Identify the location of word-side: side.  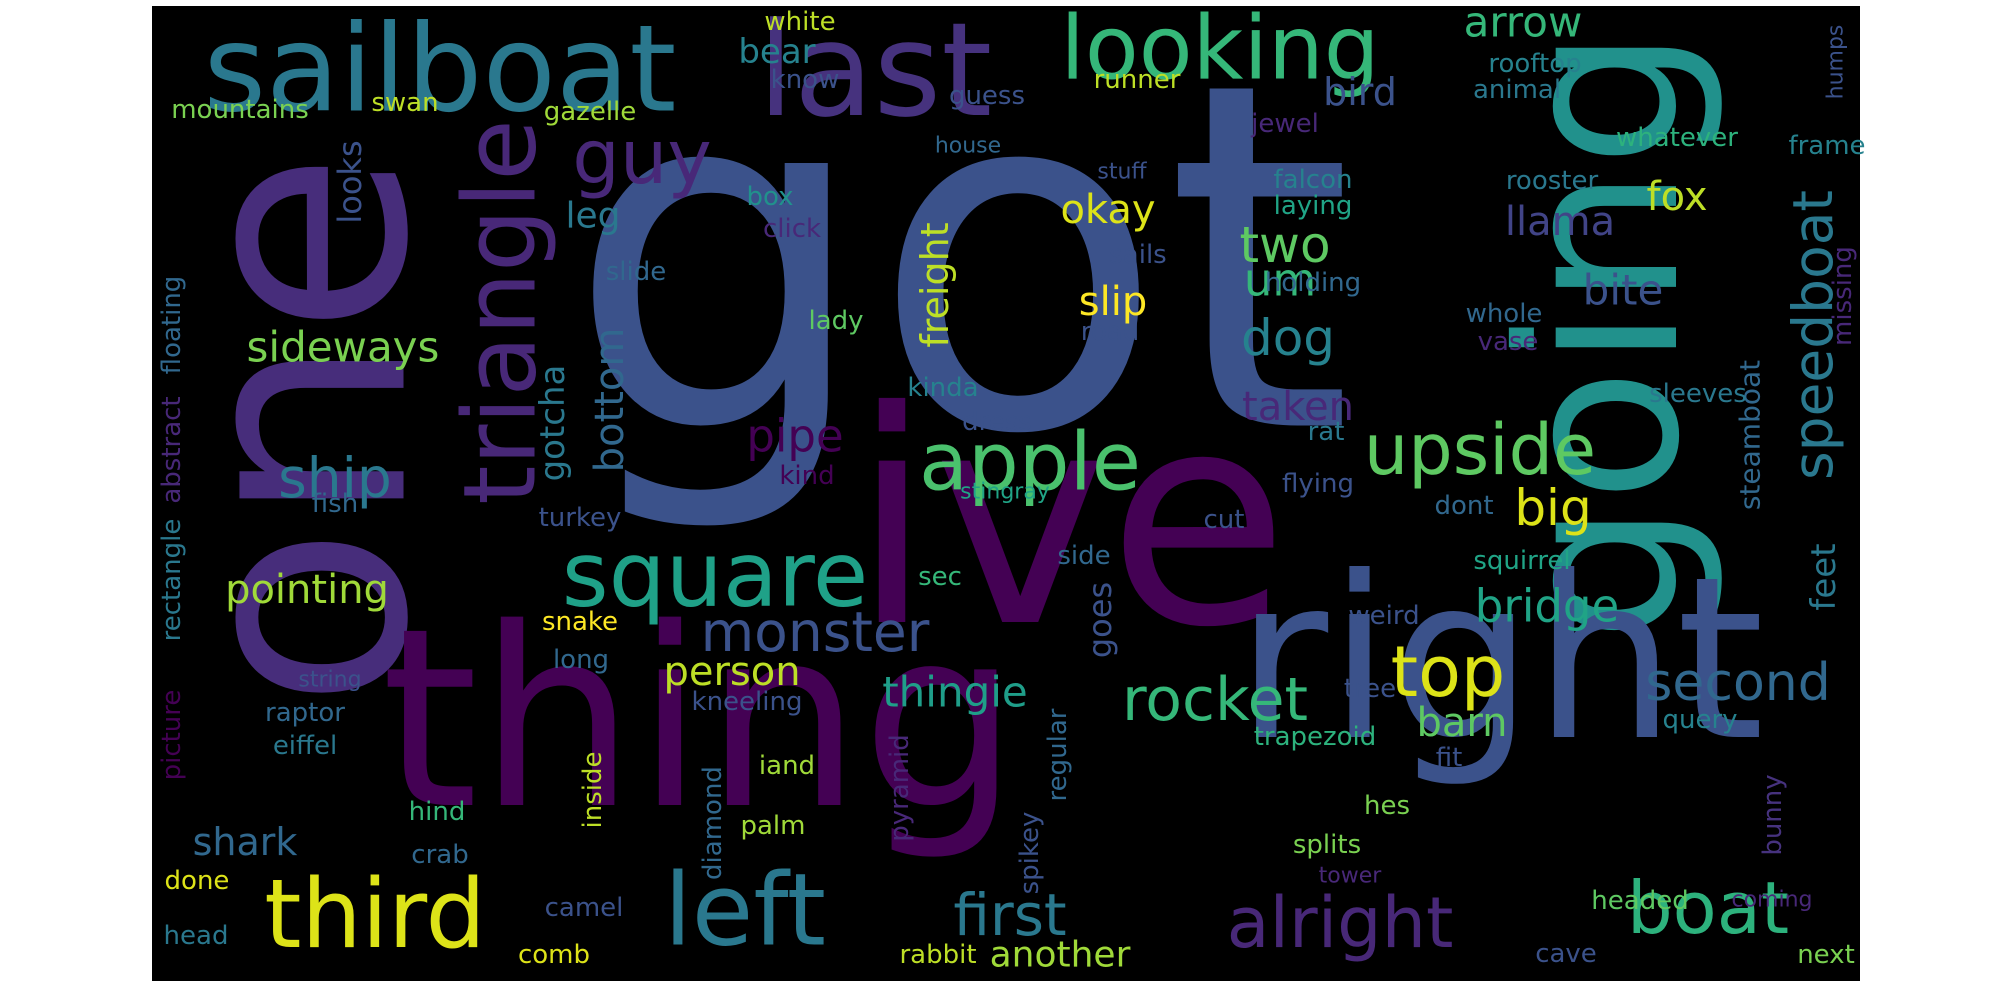
(1083, 556).